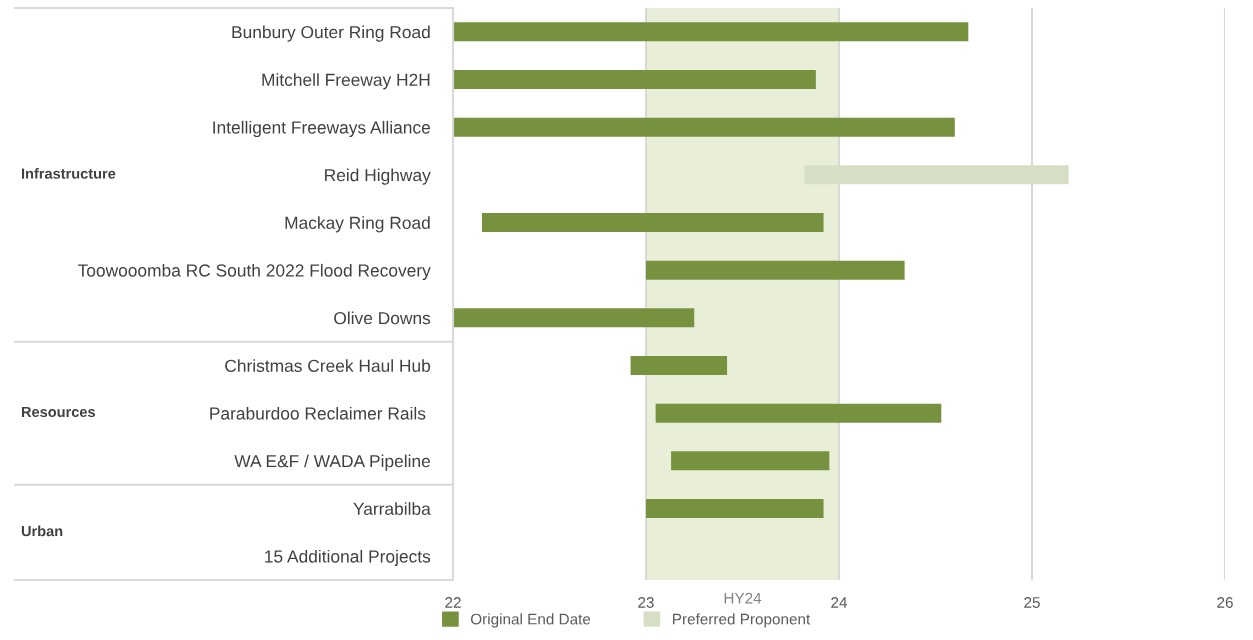  Describe the element at coordinates (646, 602) in the screenshot. I see `x-tick-label: 23` at that location.